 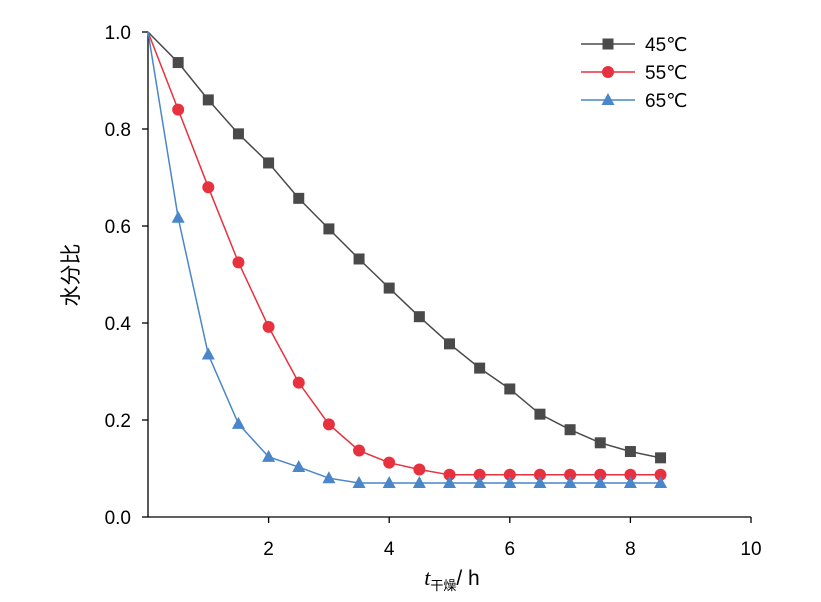 What do you see at coordinates (467, 578) in the screenshot?
I see `x-axis-title-unit: / h` at bounding box center [467, 578].